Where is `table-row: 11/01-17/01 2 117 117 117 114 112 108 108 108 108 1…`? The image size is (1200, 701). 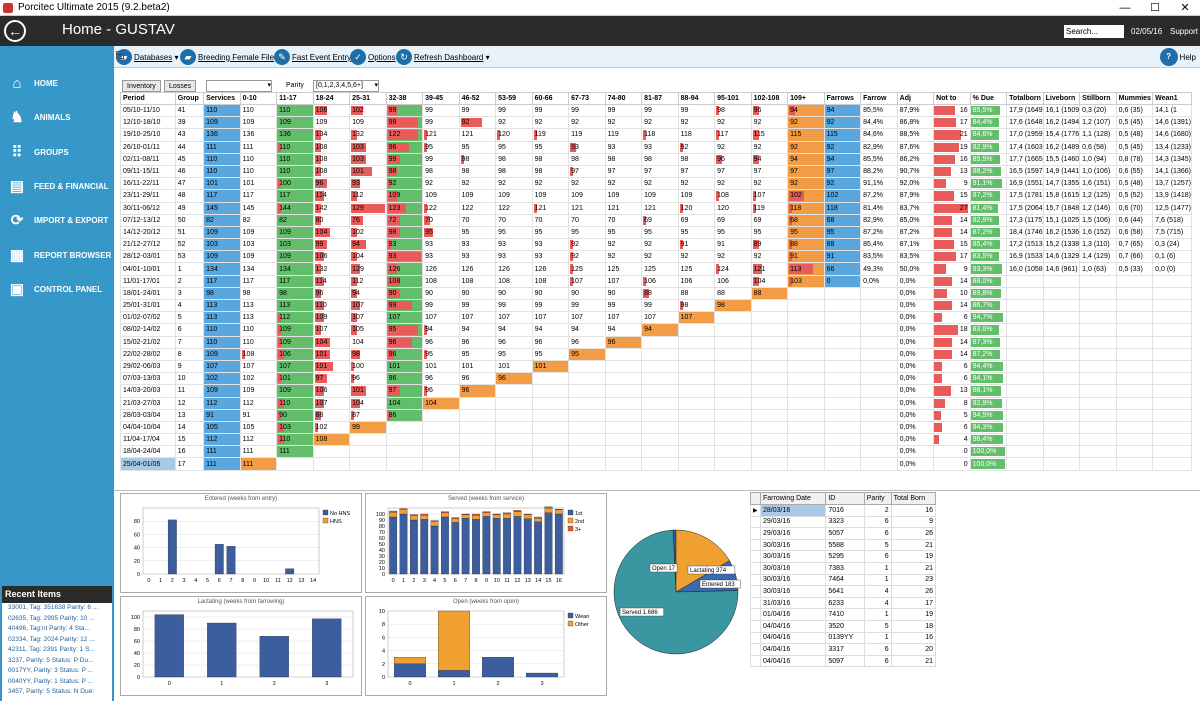
table-row: 11/01-17/01 2 117 117 117 114 112 108 108 108 108 1… is located at coordinates (656, 281).